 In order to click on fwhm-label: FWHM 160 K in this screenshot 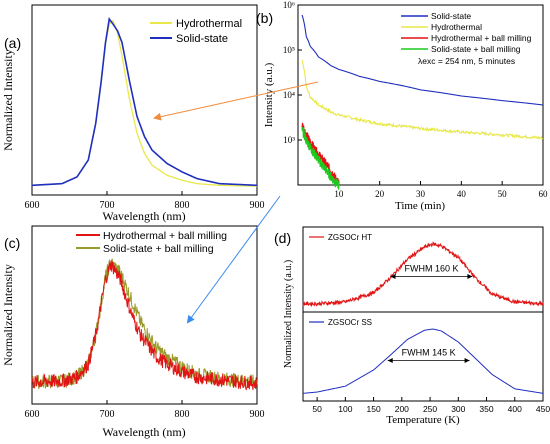, I will do `click(431, 269)`.